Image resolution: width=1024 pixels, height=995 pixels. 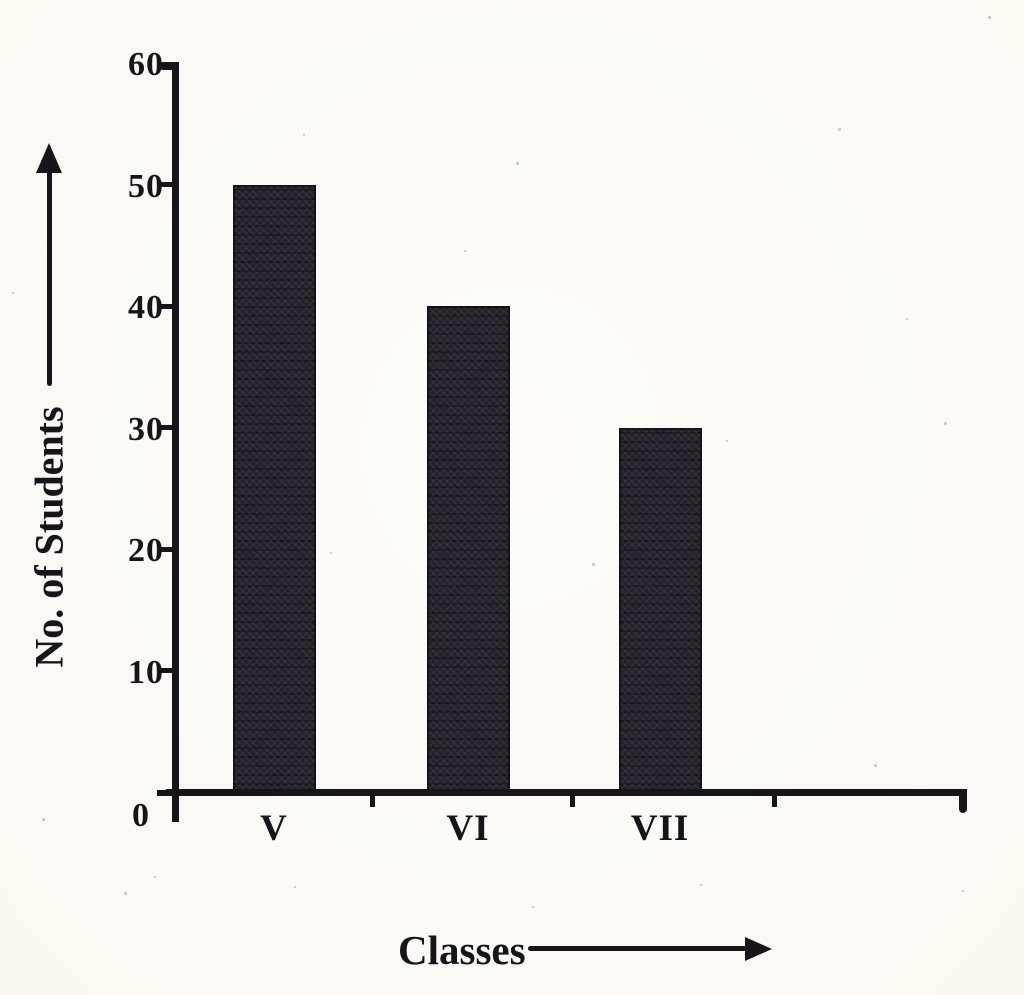 I want to click on y-tick-label-60: 60, so click(x=146, y=64).